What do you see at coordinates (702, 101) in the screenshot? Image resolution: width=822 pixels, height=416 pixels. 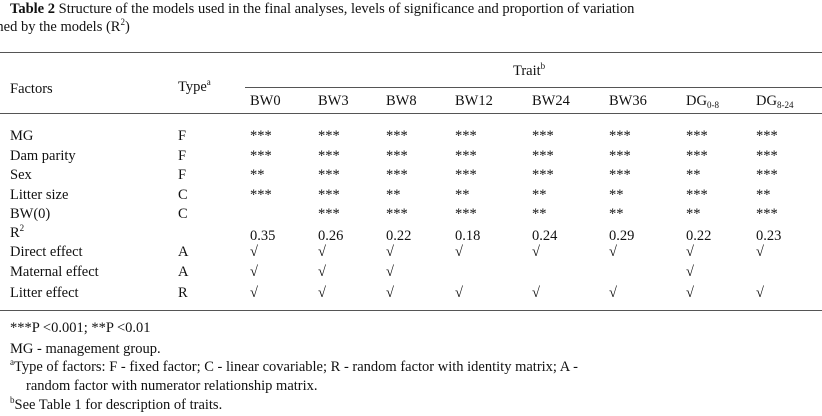 I see `column-header: DG0-8` at bounding box center [702, 101].